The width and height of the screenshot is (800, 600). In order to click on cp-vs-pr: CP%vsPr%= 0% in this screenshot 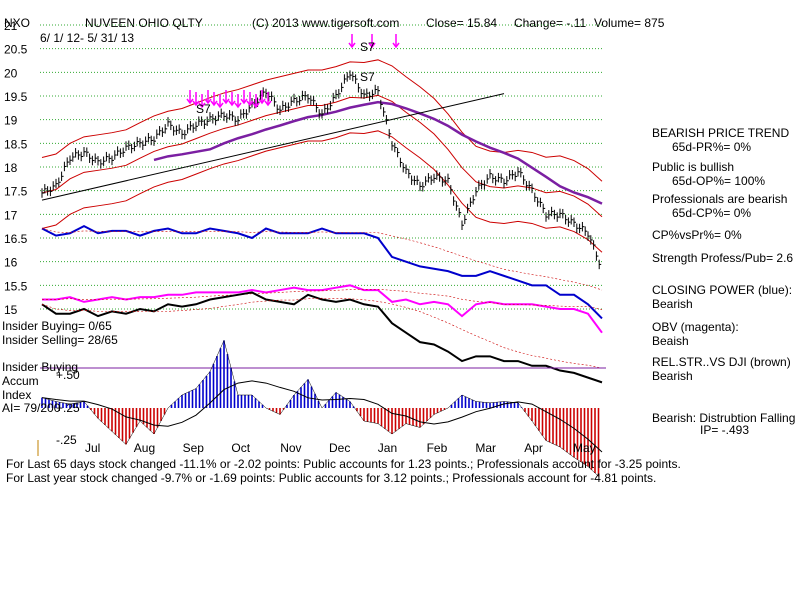, I will do `click(697, 235)`.